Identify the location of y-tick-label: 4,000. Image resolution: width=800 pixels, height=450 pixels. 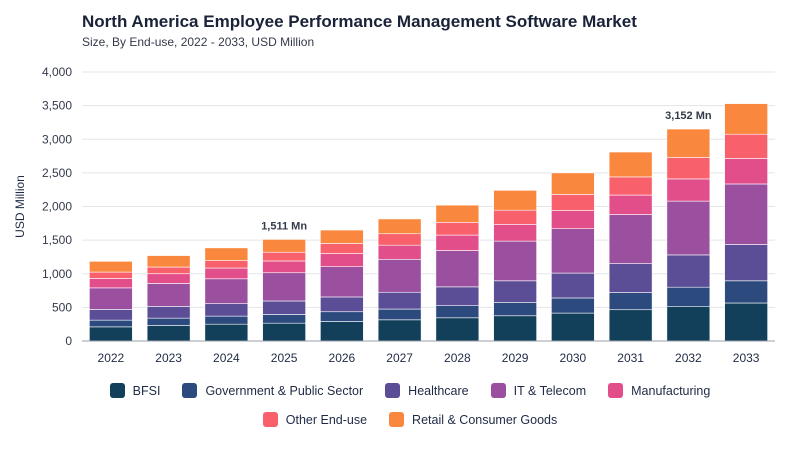
(57, 72).